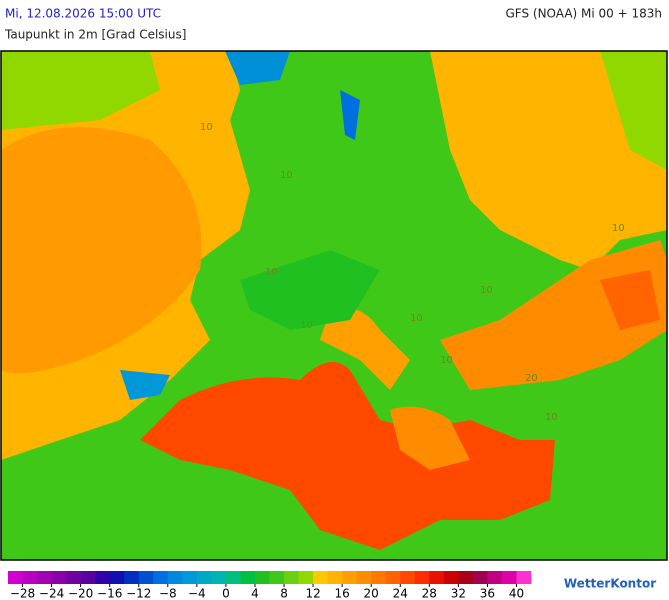 The image size is (669, 600). What do you see at coordinates (226, 593) in the screenshot?
I see `colorbar-label: 0` at bounding box center [226, 593].